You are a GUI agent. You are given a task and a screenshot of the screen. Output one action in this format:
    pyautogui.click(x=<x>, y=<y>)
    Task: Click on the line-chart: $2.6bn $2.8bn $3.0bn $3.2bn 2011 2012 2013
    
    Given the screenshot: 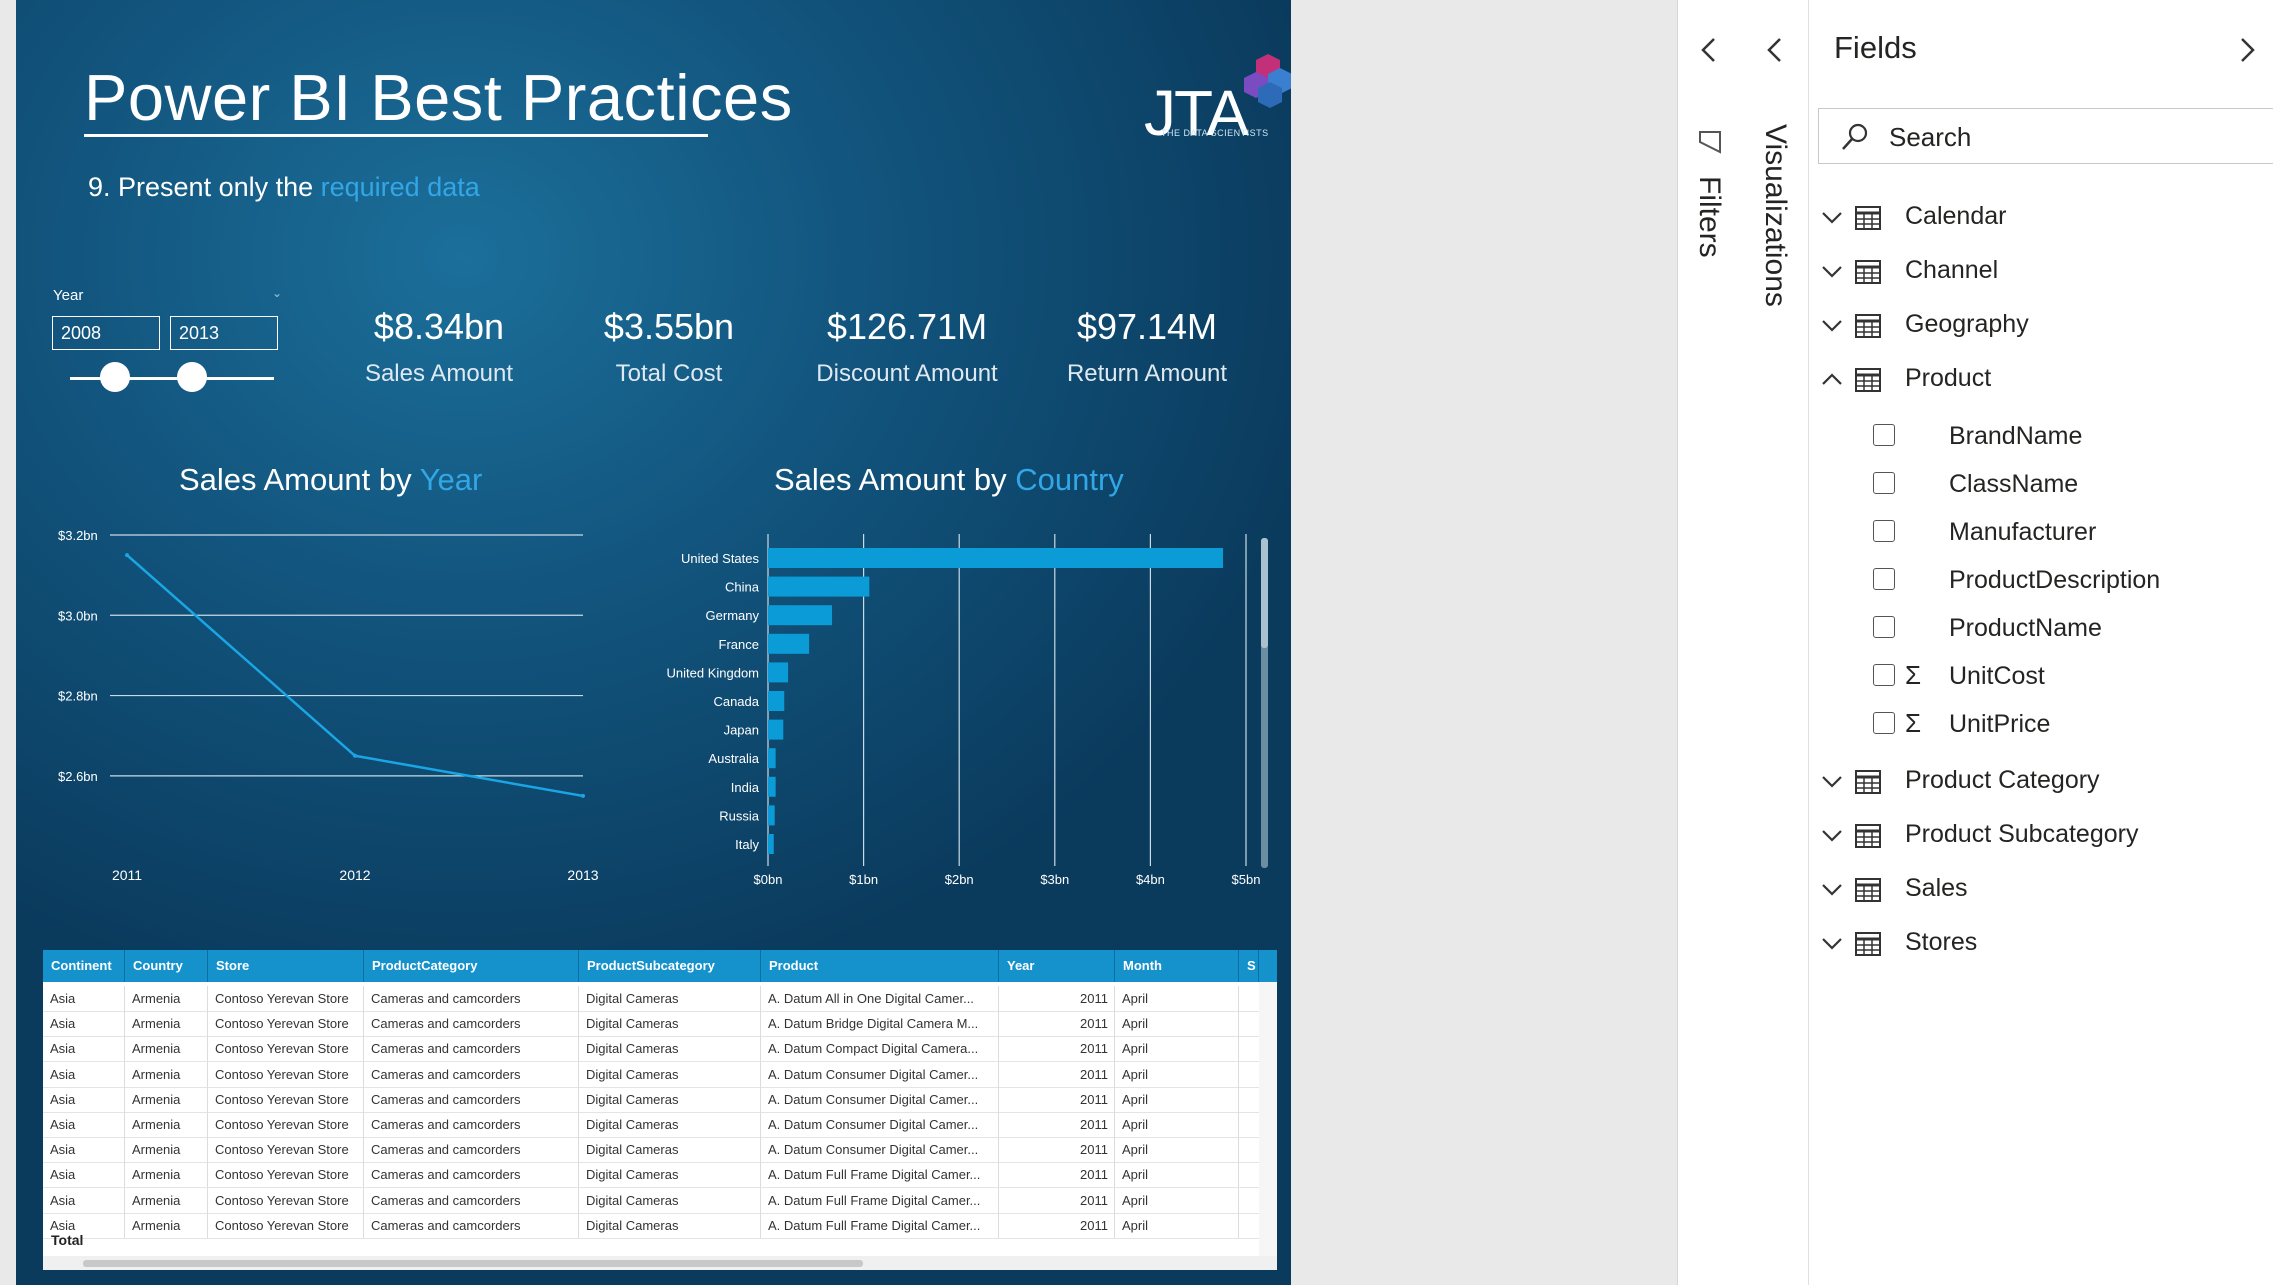 What is the action you would take?
    pyautogui.click(x=316, y=705)
    